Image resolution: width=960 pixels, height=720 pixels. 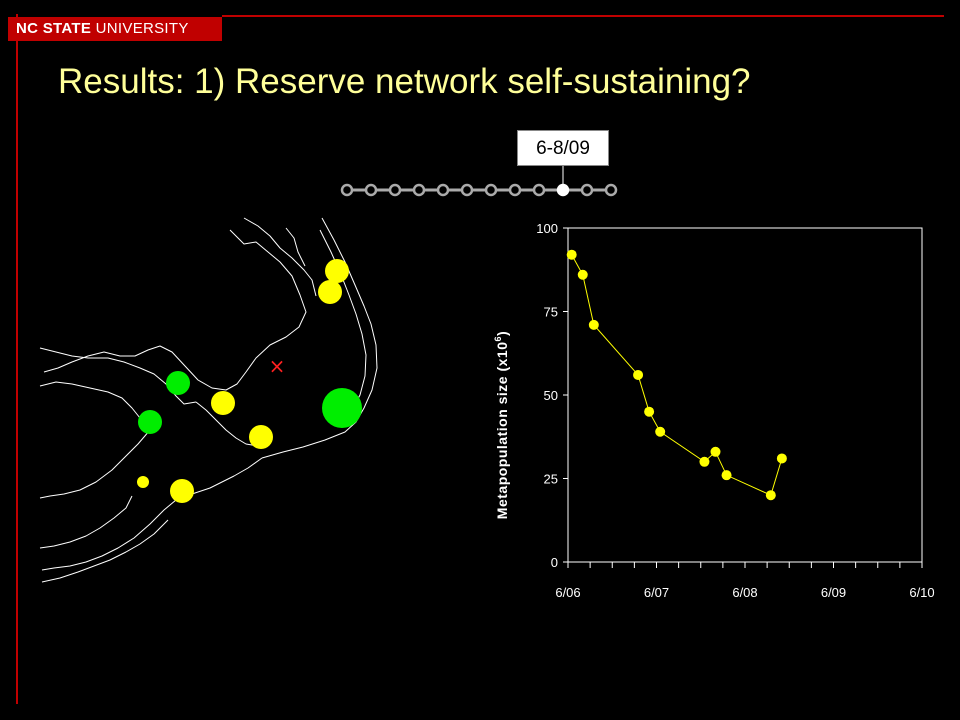 I want to click on left-accent-line, so click(x=17, y=359).